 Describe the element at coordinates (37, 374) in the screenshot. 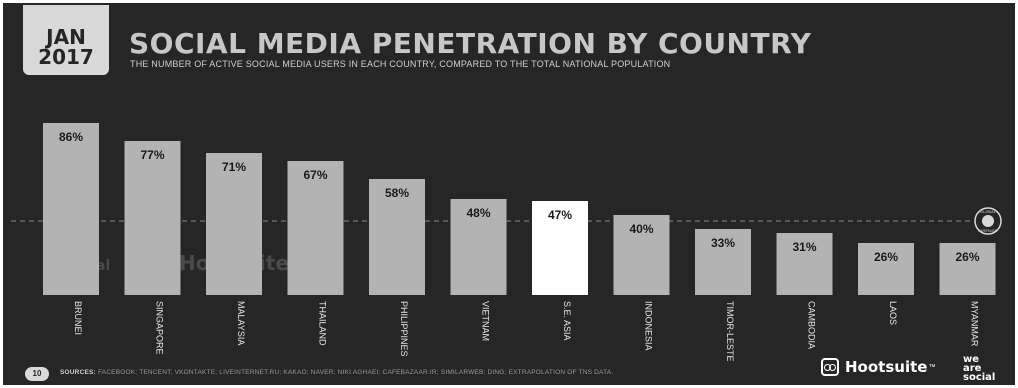

I see `page-number: 10` at that location.